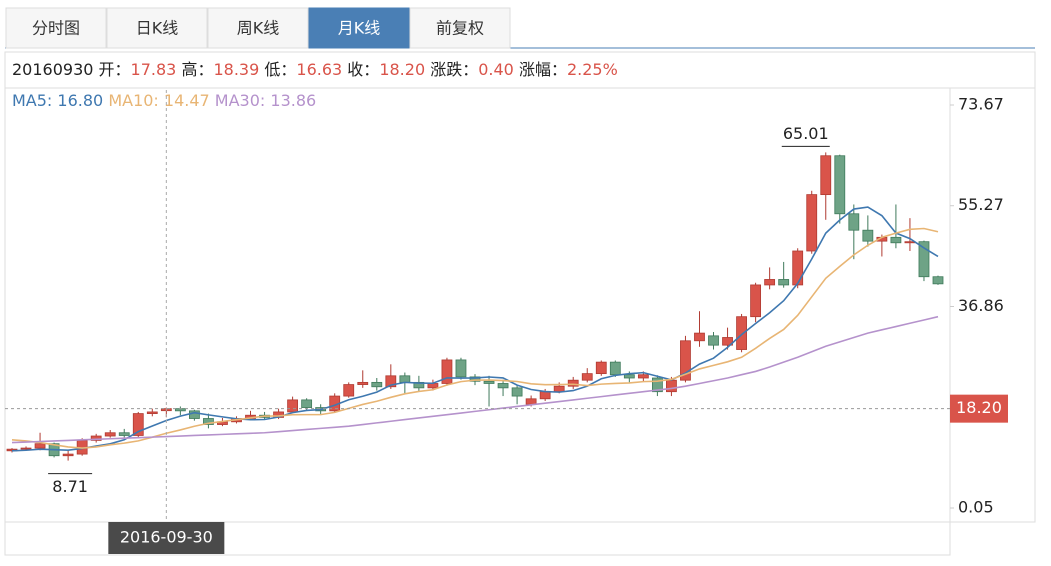 The width and height of the screenshot is (1051, 566). Describe the element at coordinates (806, 133) in the screenshot. I see `max-label: 65.01` at that location.